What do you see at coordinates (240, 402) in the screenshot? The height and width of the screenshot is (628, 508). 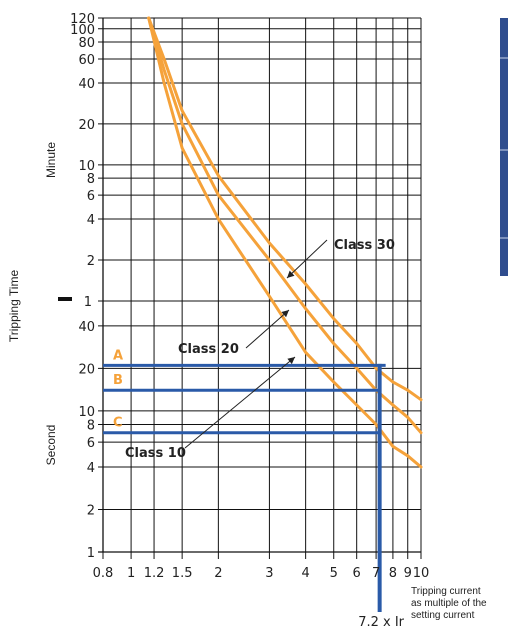 I see `class-label-class-10-leader` at bounding box center [240, 402].